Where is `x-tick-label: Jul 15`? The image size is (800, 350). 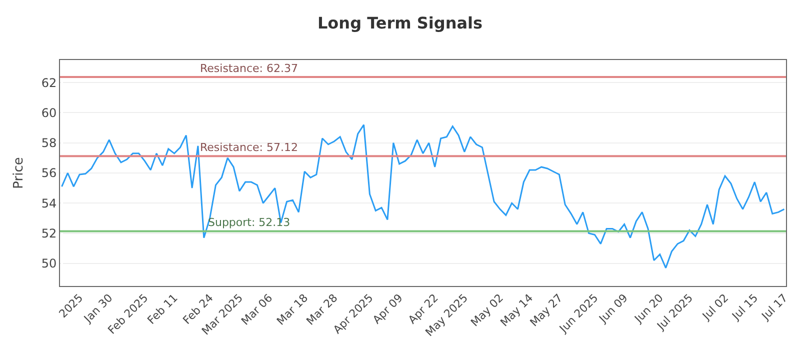
x-tick-label: Jul 15 is located at coordinates (744, 308).